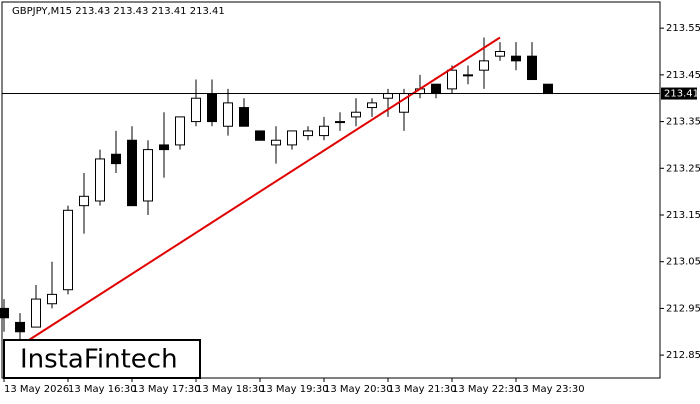 The width and height of the screenshot is (700, 404). I want to click on x-tick-label: 13 May 20:30, so click(358, 389).